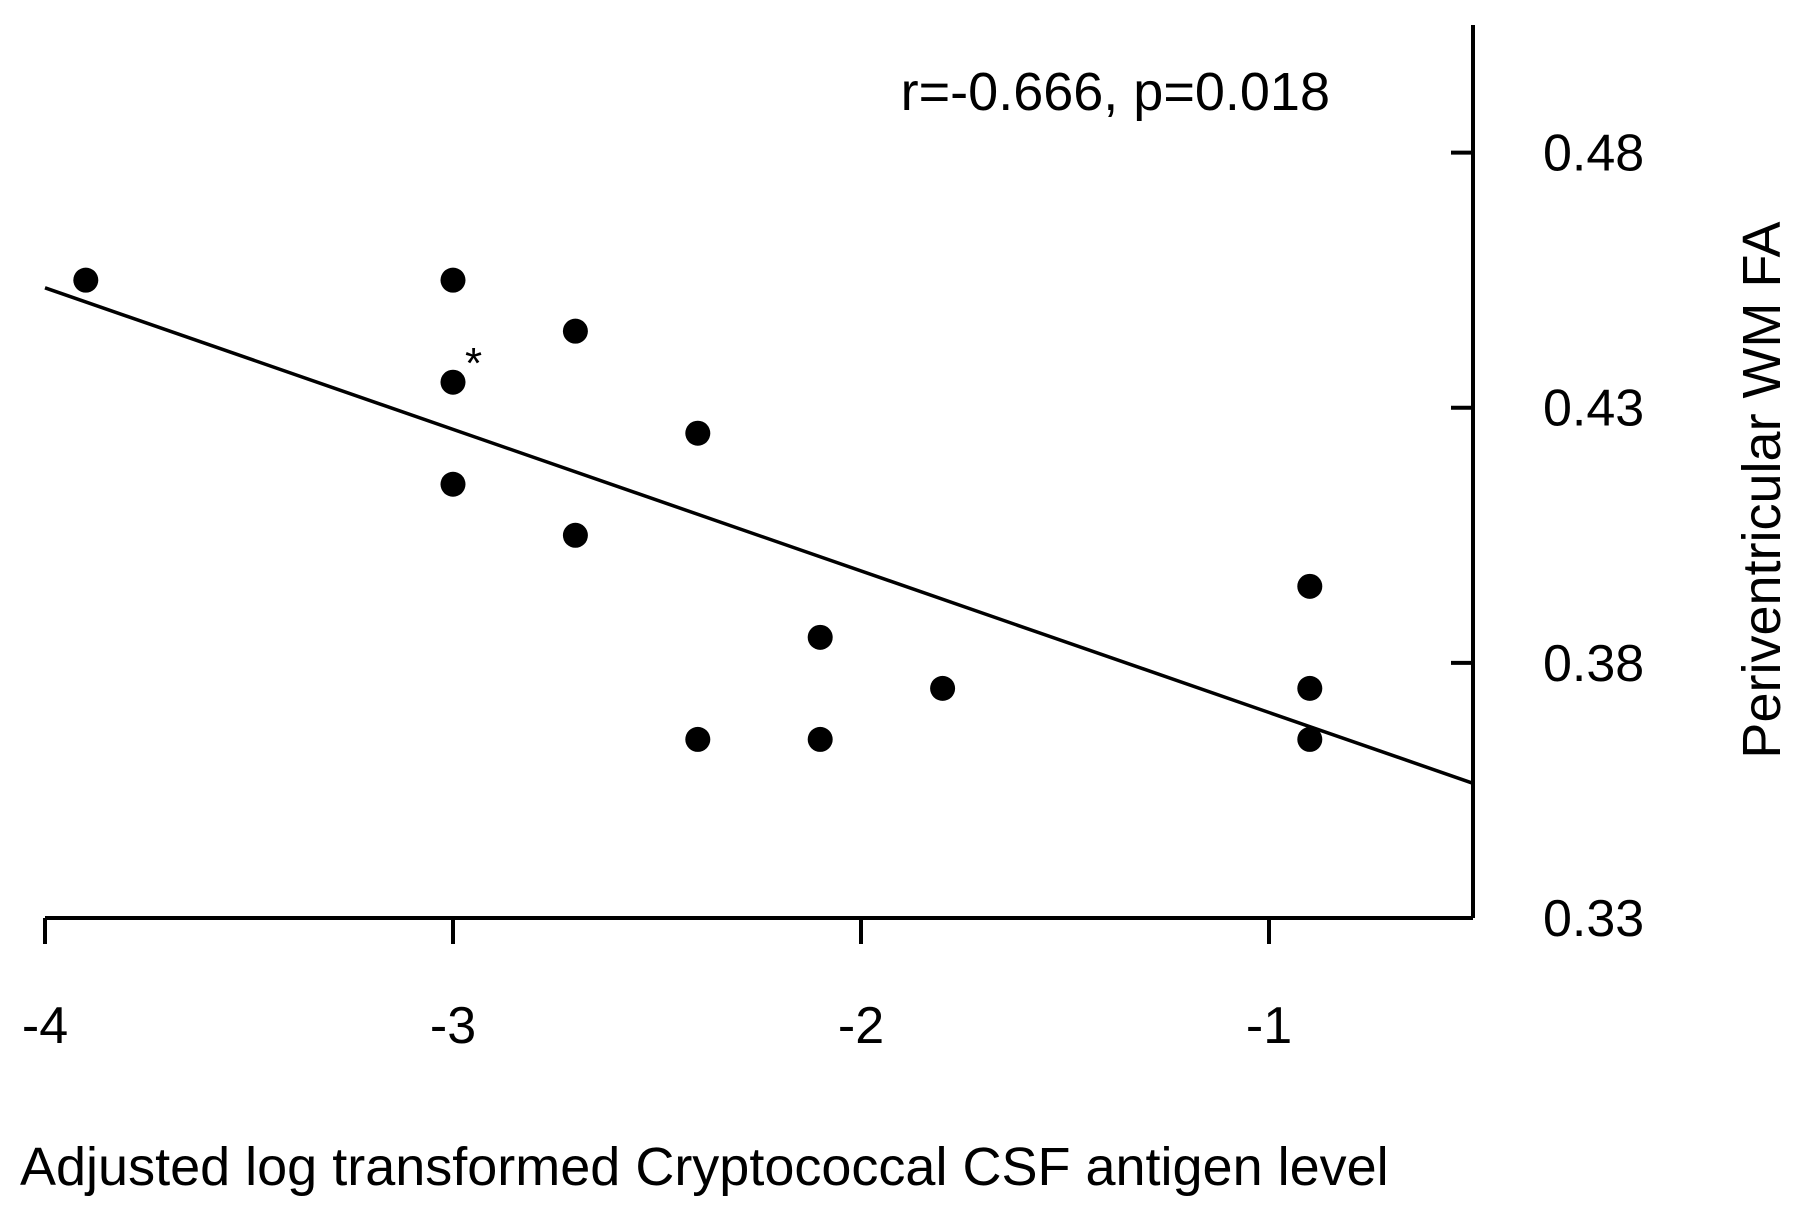 The width and height of the screenshot is (1800, 1214). I want to click on correlation-annotation: r=-0.666, p=0.018, so click(1115, 92).